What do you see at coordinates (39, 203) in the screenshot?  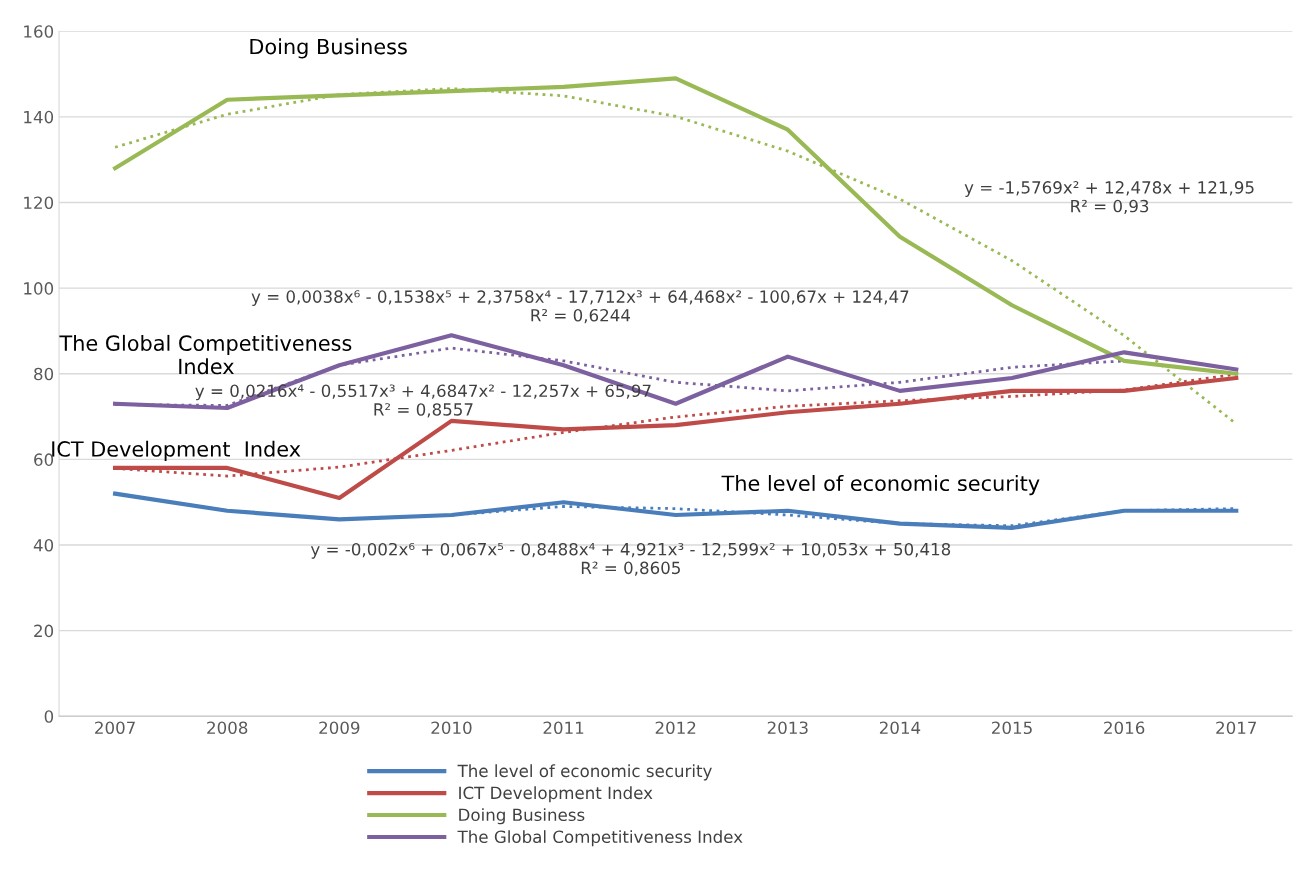 I see `y-tick-label: 120` at bounding box center [39, 203].